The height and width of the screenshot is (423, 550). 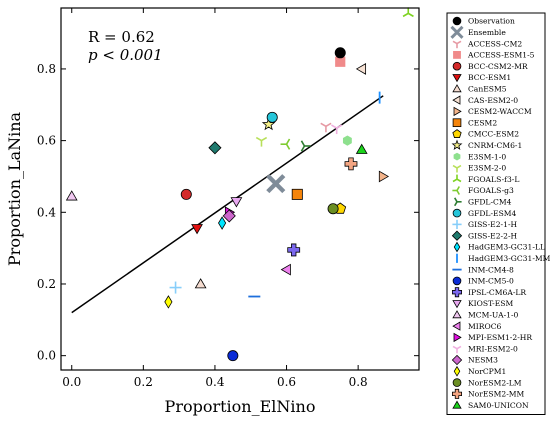 What do you see at coordinates (487, 32) in the screenshot?
I see `legend-label-ensemble: Ensemble` at bounding box center [487, 32].